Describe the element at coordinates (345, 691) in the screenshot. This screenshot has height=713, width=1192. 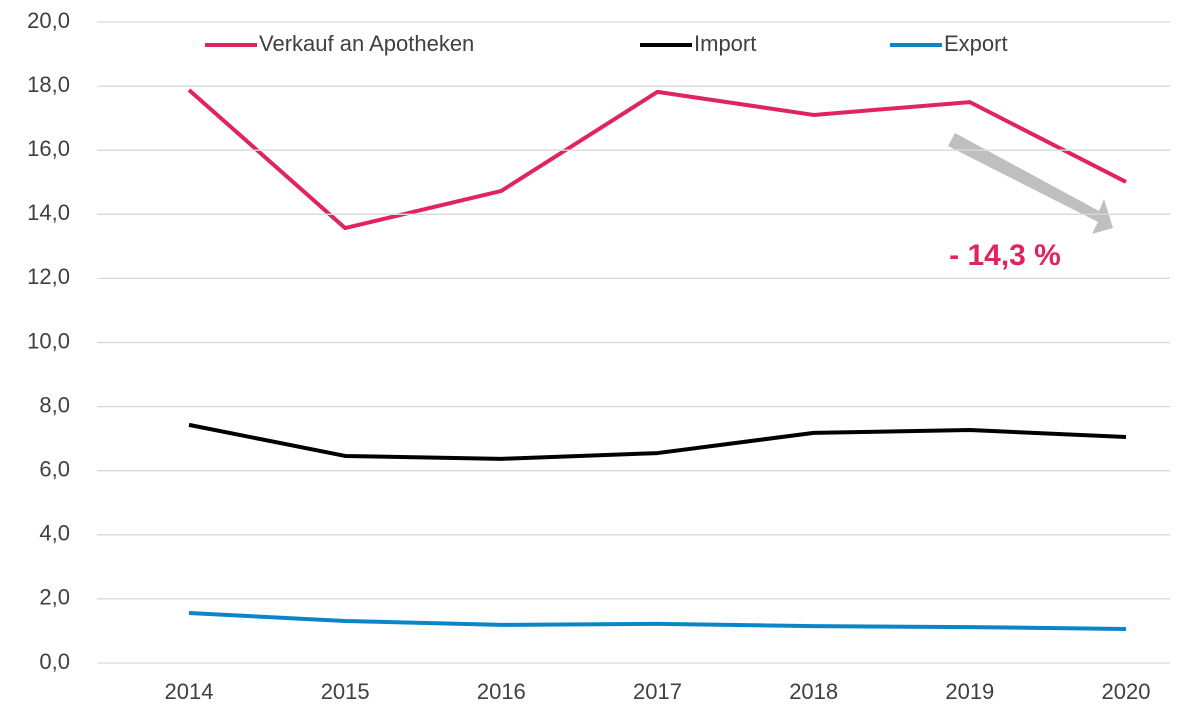
I see `x-tick-label: 2015` at that location.